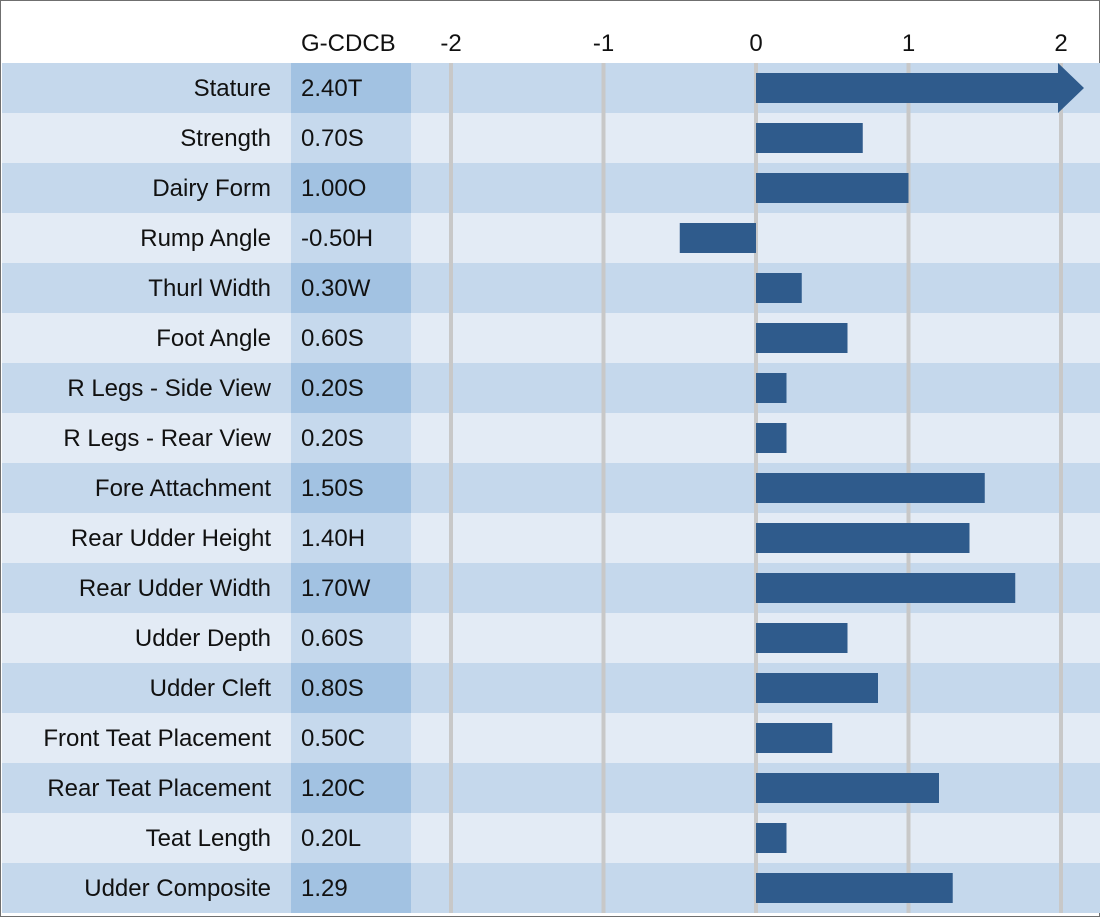 The image size is (1100, 918). What do you see at coordinates (177, 888) in the screenshot?
I see `category-label: Udder Composite` at bounding box center [177, 888].